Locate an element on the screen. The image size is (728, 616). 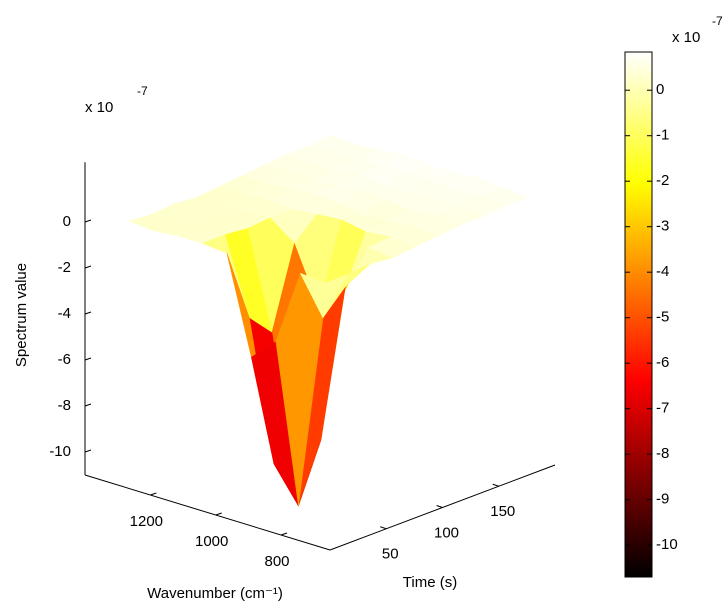
z-tick-label: -10 is located at coordinates (60, 451).